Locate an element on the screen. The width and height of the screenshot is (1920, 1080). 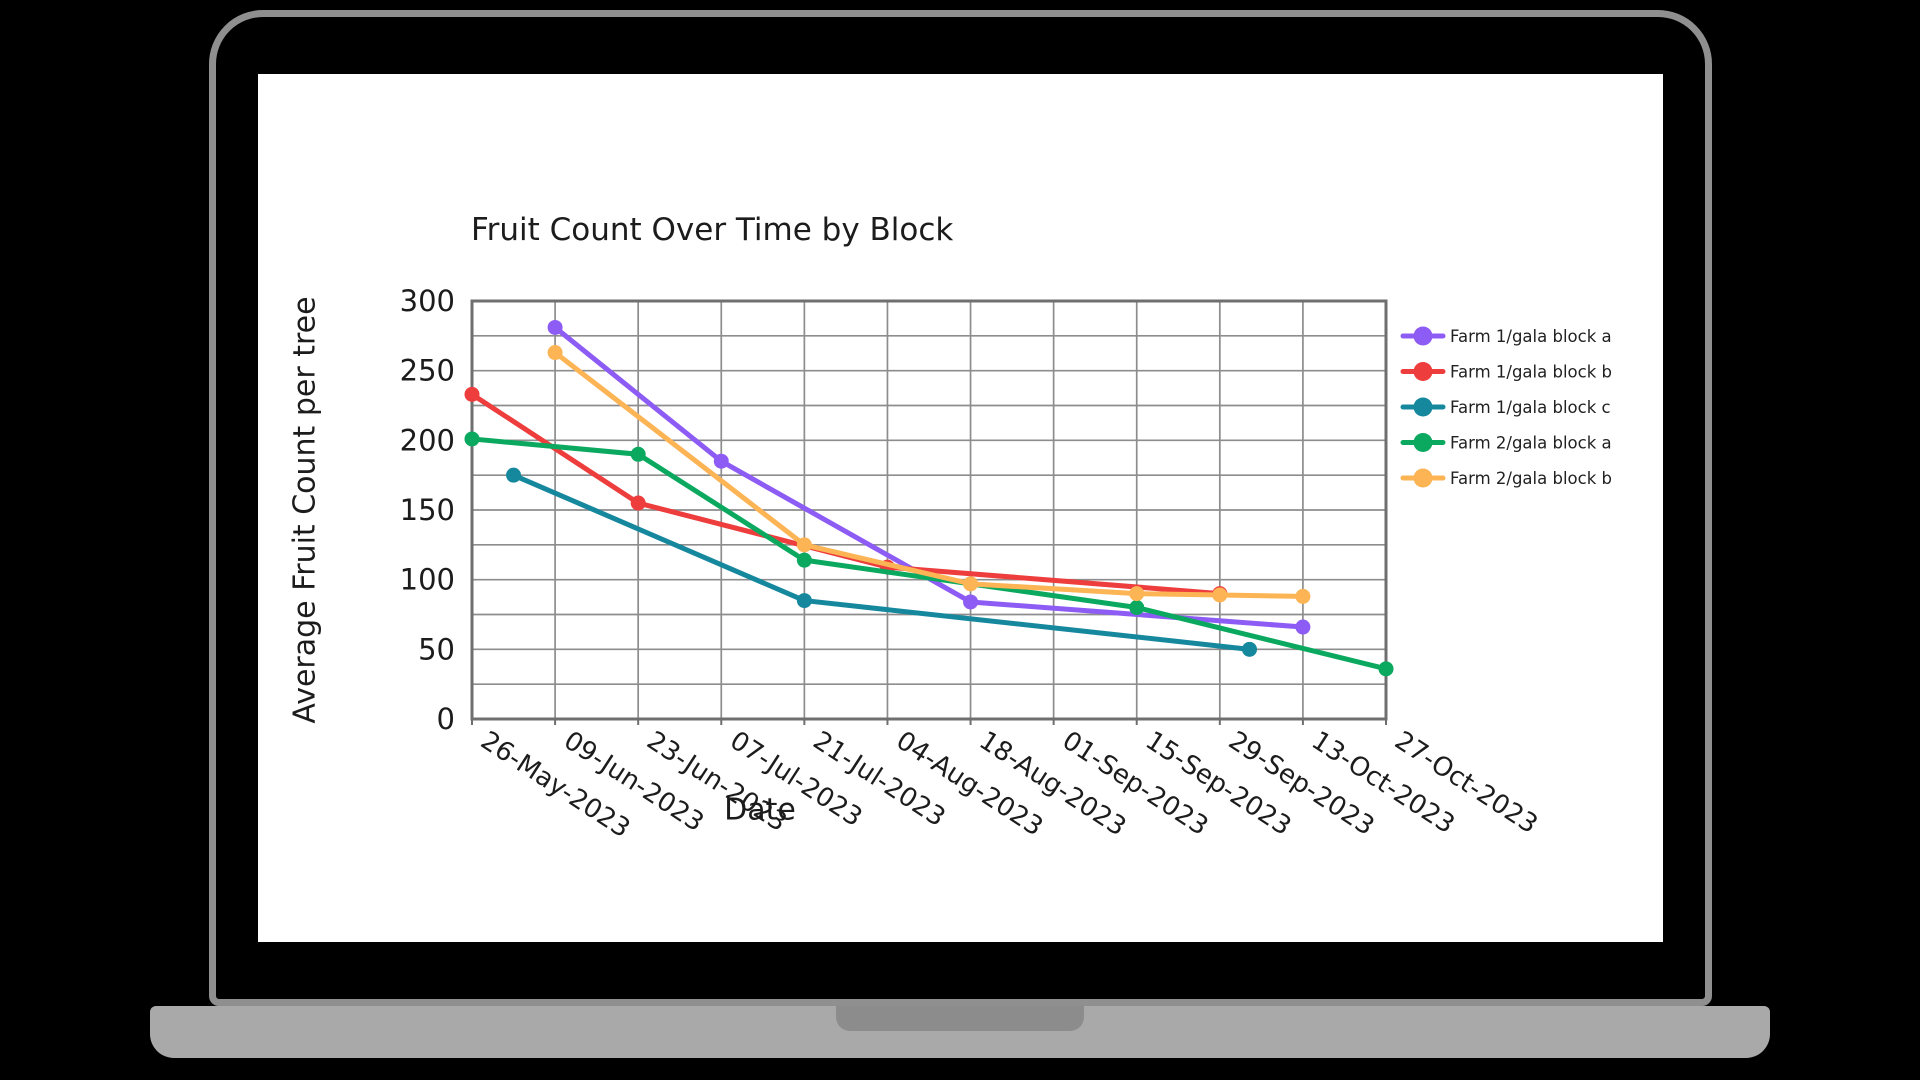
legend-label: Farm 1/gala block b is located at coordinates (1531, 372).